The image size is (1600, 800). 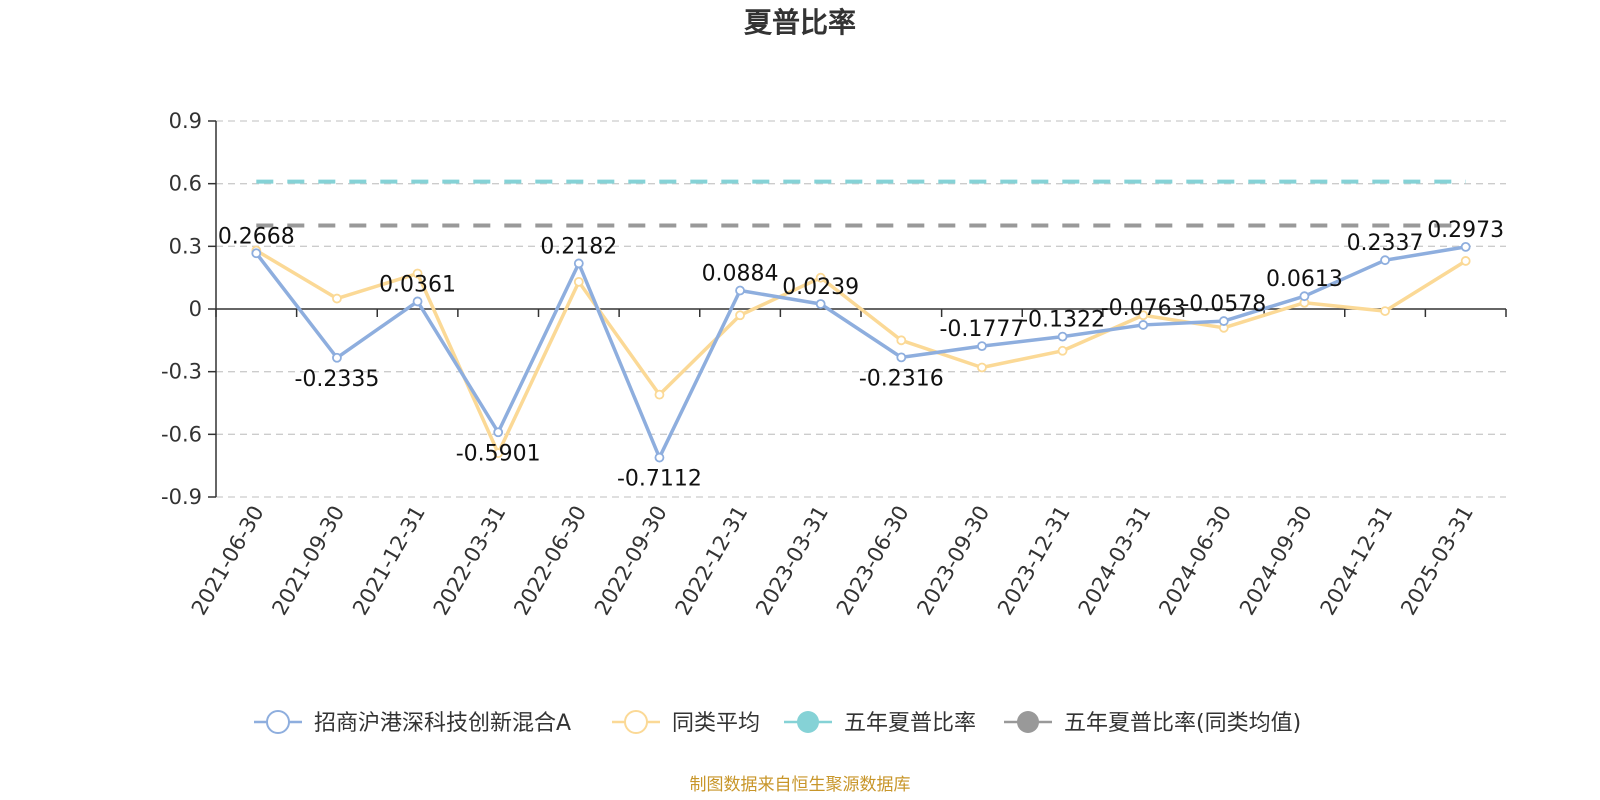 What do you see at coordinates (1385, 243) in the screenshot?
I see `data-label: 0.2337` at bounding box center [1385, 243].